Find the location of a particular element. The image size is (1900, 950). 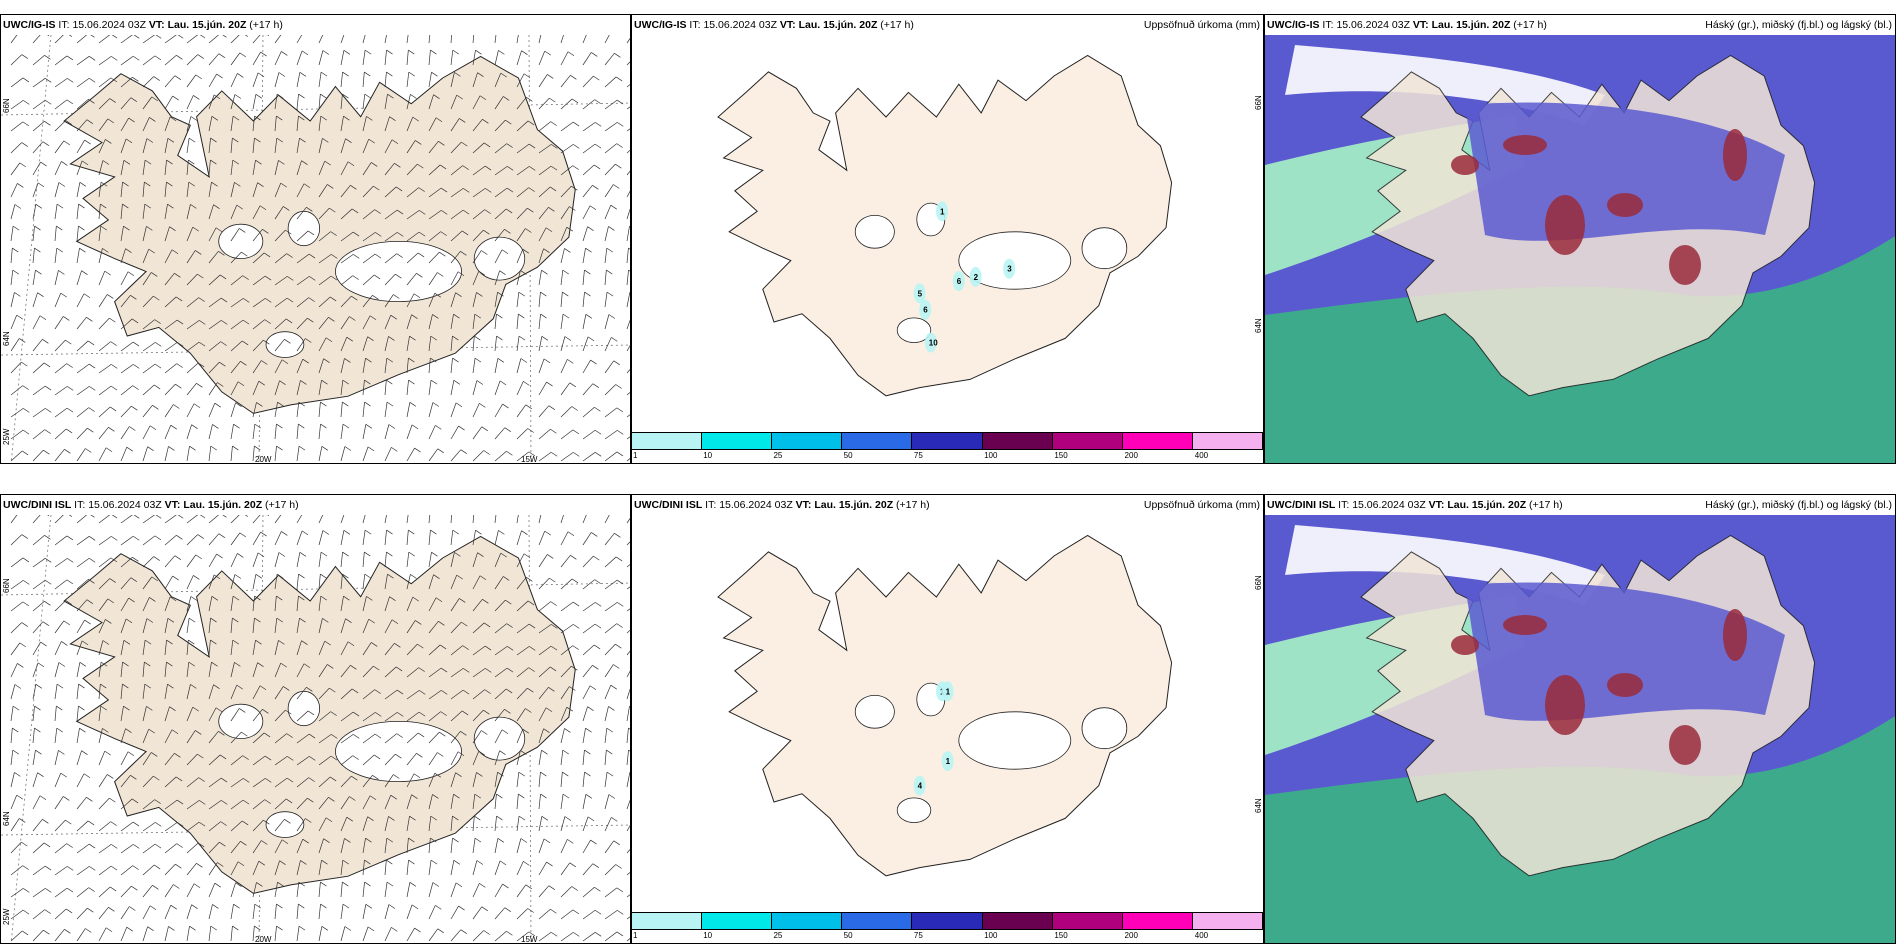

precip-legend-ticks: 1 10 25 50 75 100 150 200 400 is located at coordinates (947, 457).